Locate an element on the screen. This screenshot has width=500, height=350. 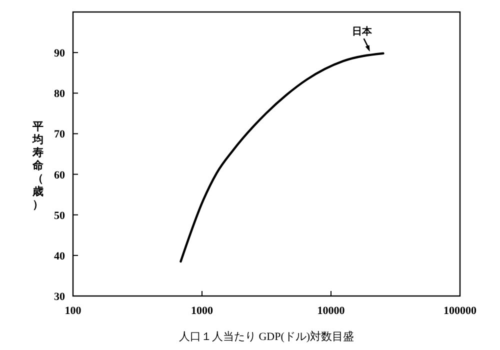
y-tick-label: 80 is located at coordinates (60, 94).